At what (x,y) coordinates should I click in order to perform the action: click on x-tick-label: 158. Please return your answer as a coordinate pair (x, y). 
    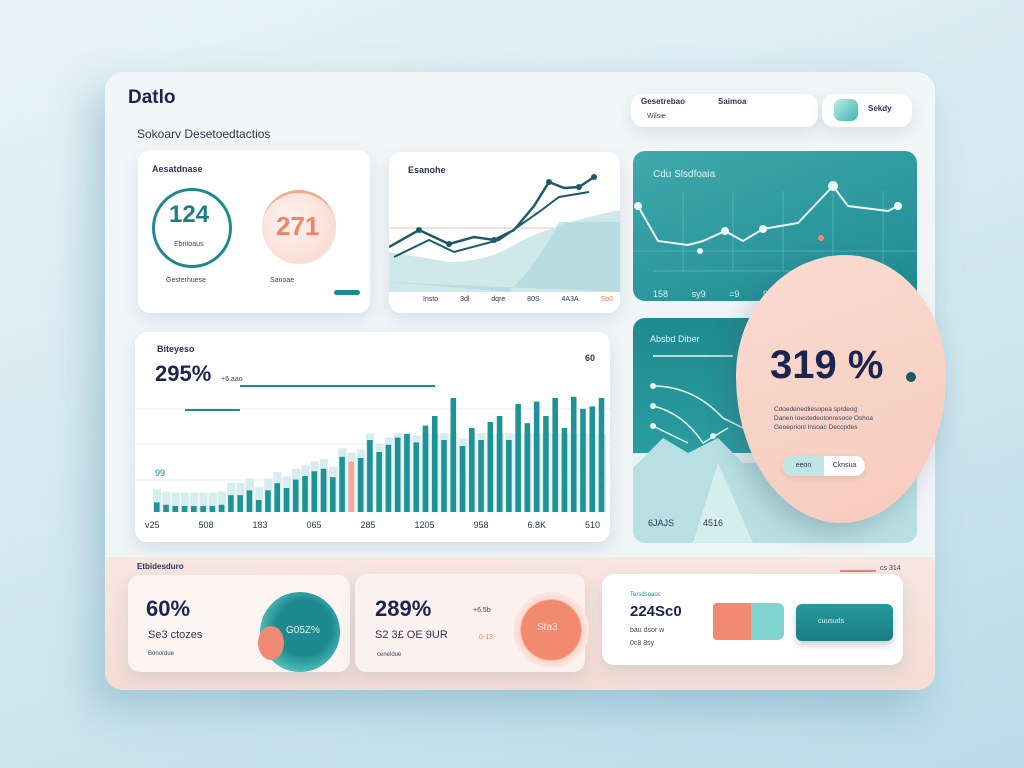
    Looking at the image, I should click on (661, 294).